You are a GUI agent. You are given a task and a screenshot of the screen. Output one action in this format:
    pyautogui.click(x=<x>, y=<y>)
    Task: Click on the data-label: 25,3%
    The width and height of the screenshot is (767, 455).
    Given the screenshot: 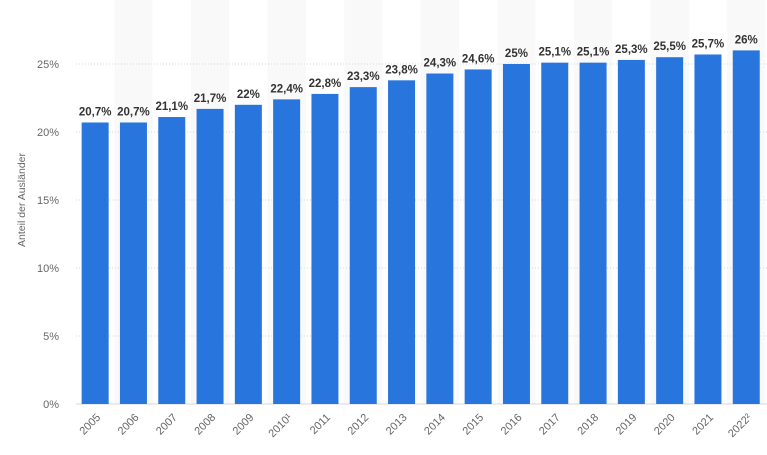 What is the action you would take?
    pyautogui.click(x=631, y=50)
    